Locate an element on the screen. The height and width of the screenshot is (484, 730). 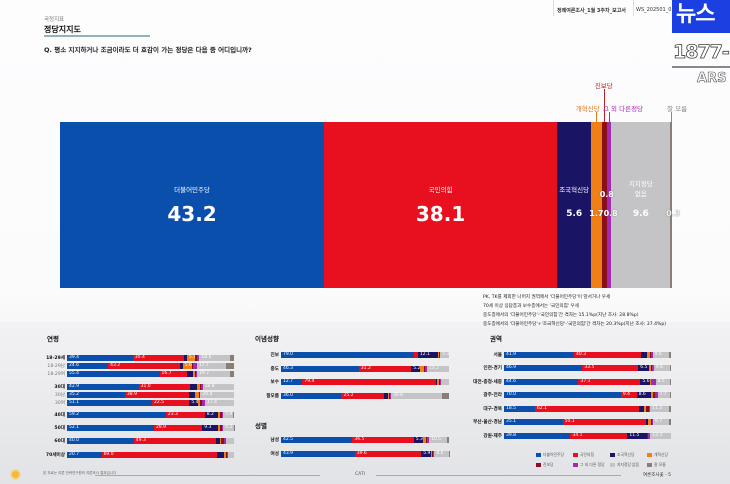
legend-item-other: 그 외 다른 정당 is located at coordinates (589, 465).